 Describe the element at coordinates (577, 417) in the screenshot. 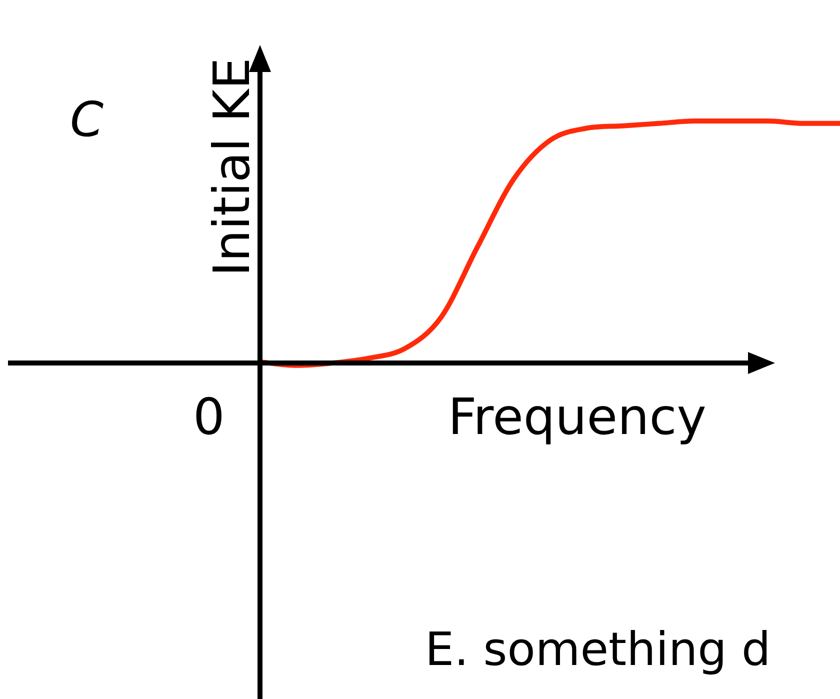

I see `x-axis-title: Frequency` at that location.